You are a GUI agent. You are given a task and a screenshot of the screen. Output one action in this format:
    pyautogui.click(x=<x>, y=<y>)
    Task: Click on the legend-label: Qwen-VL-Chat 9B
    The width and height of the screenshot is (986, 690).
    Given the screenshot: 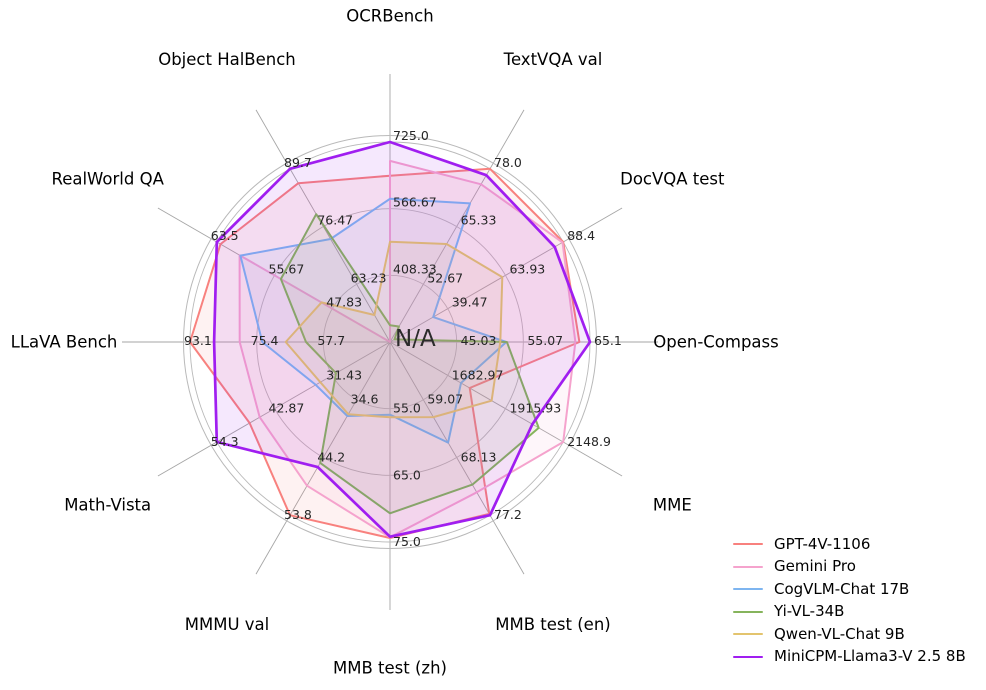 What is the action you would take?
    pyautogui.click(x=839, y=633)
    